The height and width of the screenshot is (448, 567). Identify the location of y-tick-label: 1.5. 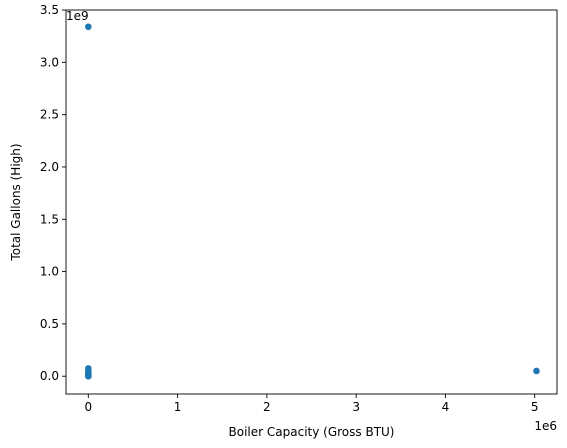
(49, 219).